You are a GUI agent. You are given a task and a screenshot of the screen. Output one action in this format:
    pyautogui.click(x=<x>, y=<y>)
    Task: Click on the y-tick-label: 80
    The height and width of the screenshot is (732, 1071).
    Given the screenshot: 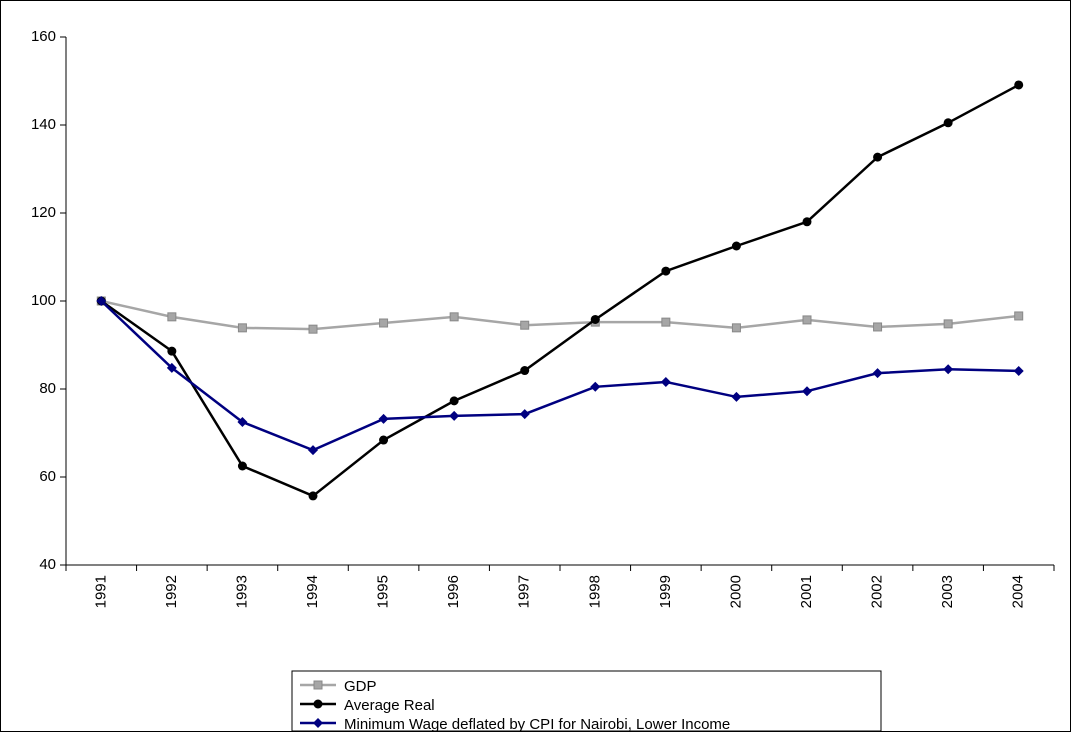 What is the action you would take?
    pyautogui.click(x=47, y=388)
    